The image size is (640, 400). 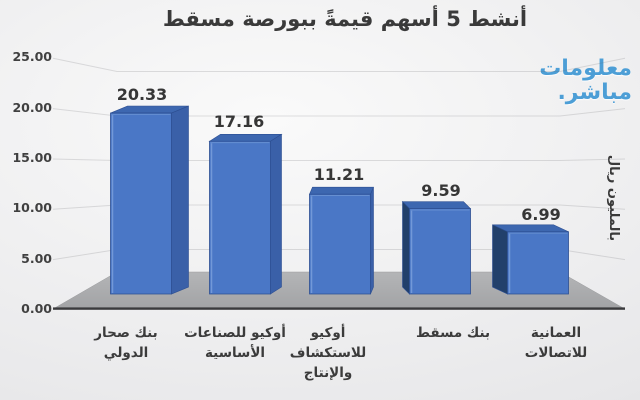 What do you see at coordinates (339, 174) in the screenshot?
I see `bar-value-label: 11.21` at bounding box center [339, 174].